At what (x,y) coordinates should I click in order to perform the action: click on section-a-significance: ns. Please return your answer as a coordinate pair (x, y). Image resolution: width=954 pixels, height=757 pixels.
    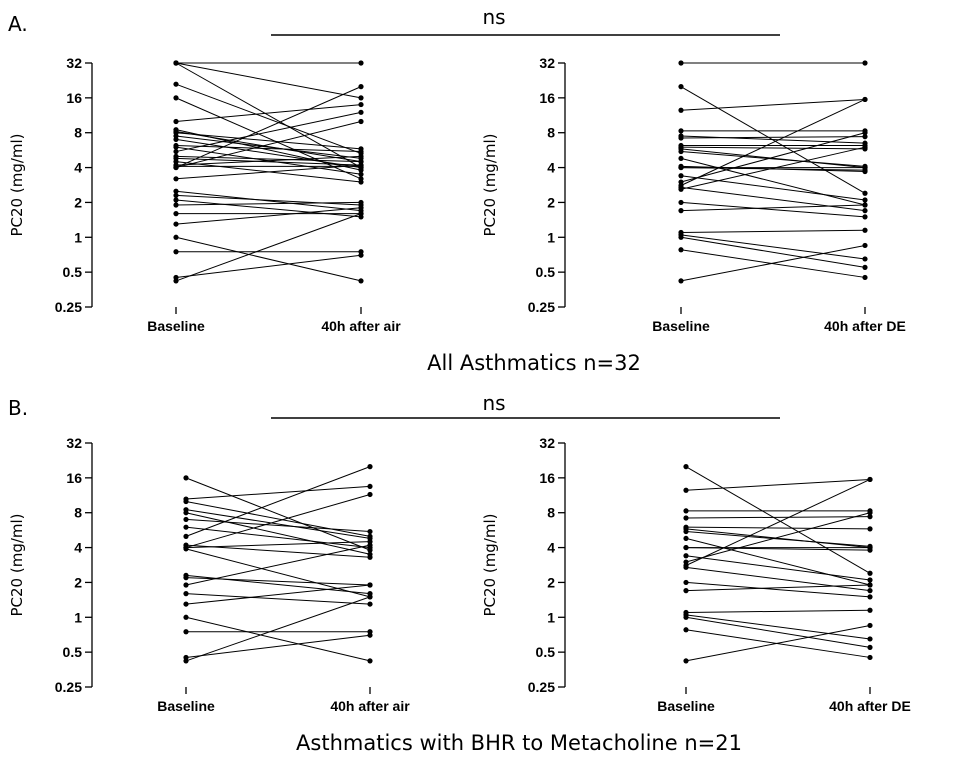
    Looking at the image, I should click on (493, 17).